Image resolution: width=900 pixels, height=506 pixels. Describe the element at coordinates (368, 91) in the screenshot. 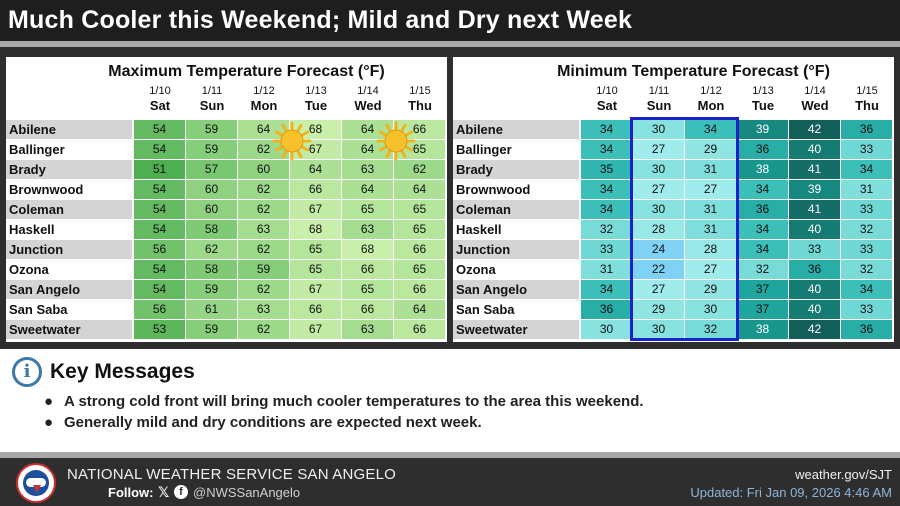

I see `column-date: 1/14` at that location.